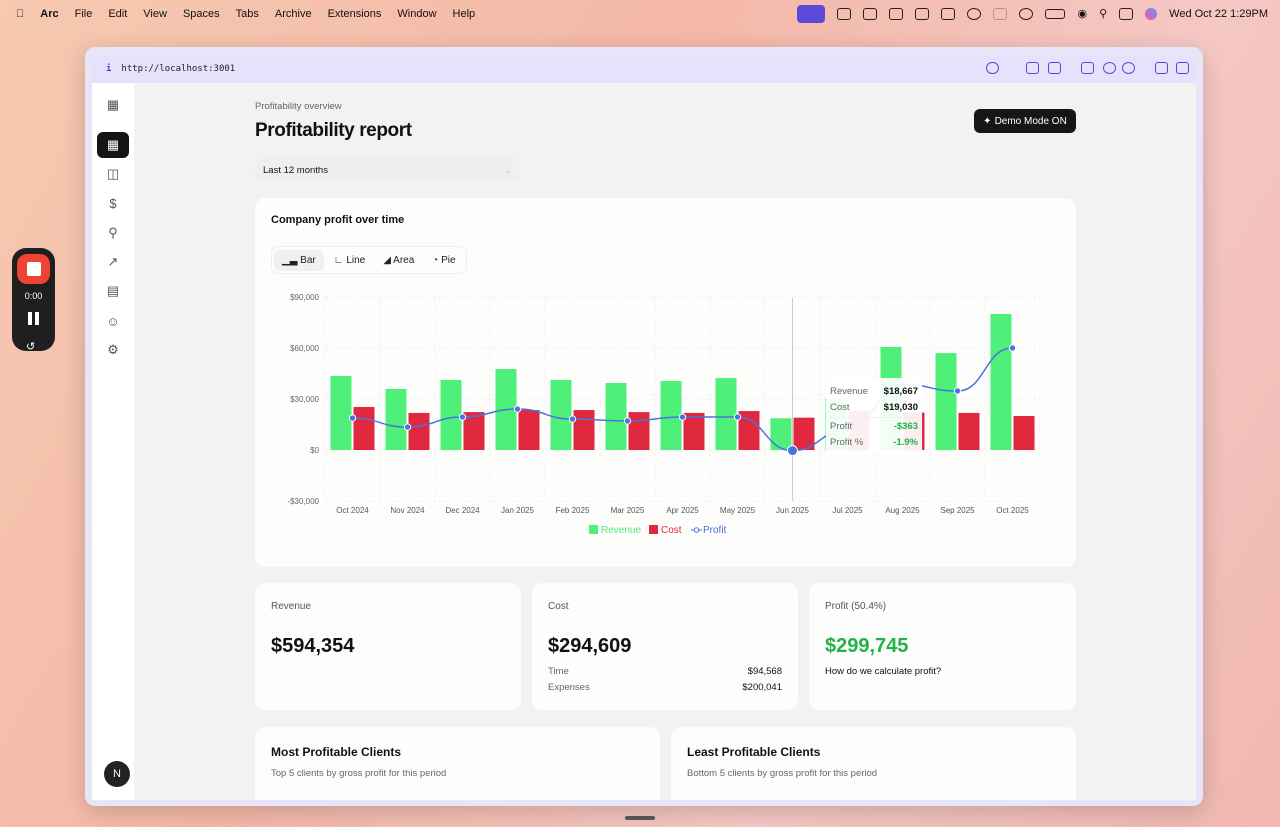  What do you see at coordinates (369, 260) in the screenshot?
I see `chart-type-tabs: ▁▃ Bar ∟ Line ◢ Area ◔ Pie` at bounding box center [369, 260].